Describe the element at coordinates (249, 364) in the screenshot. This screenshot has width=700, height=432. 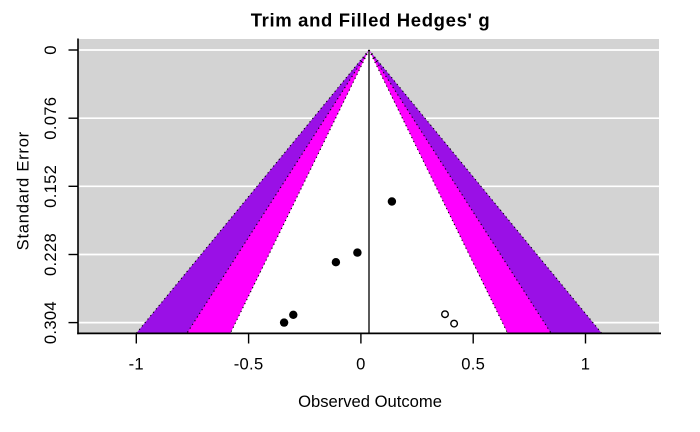
I see `svg-text: -0.5` at that location.